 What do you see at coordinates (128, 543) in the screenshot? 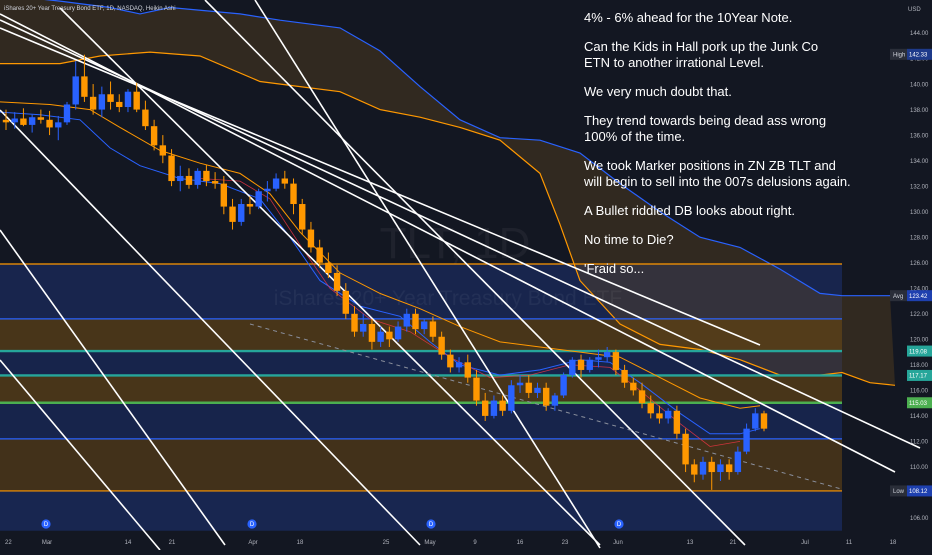
I see `time-tick-label: 14` at bounding box center [128, 543].